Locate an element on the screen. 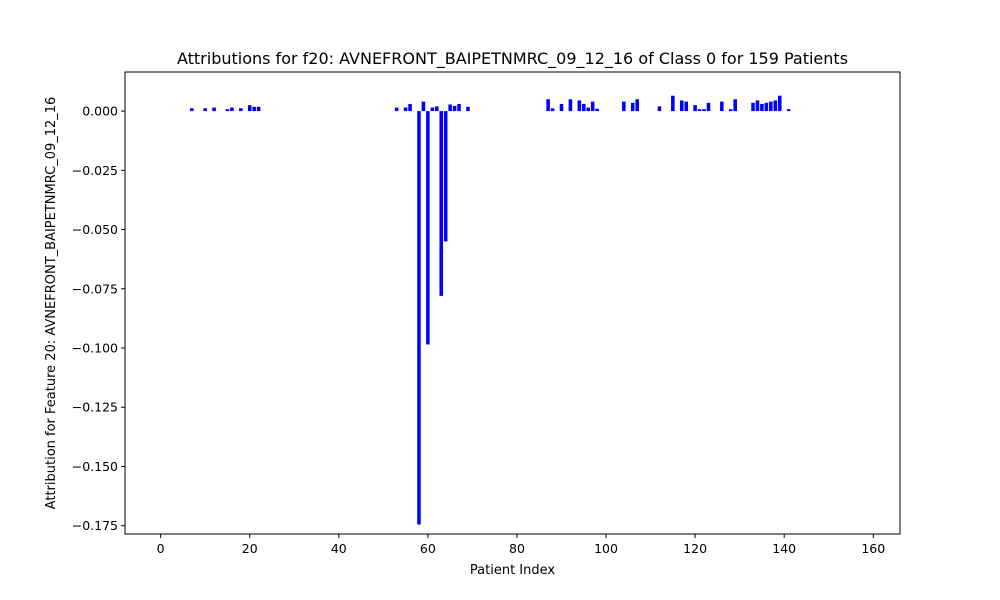 The height and width of the screenshot is (600, 1000). y-tick-label: −0.075 is located at coordinates (95, 288).